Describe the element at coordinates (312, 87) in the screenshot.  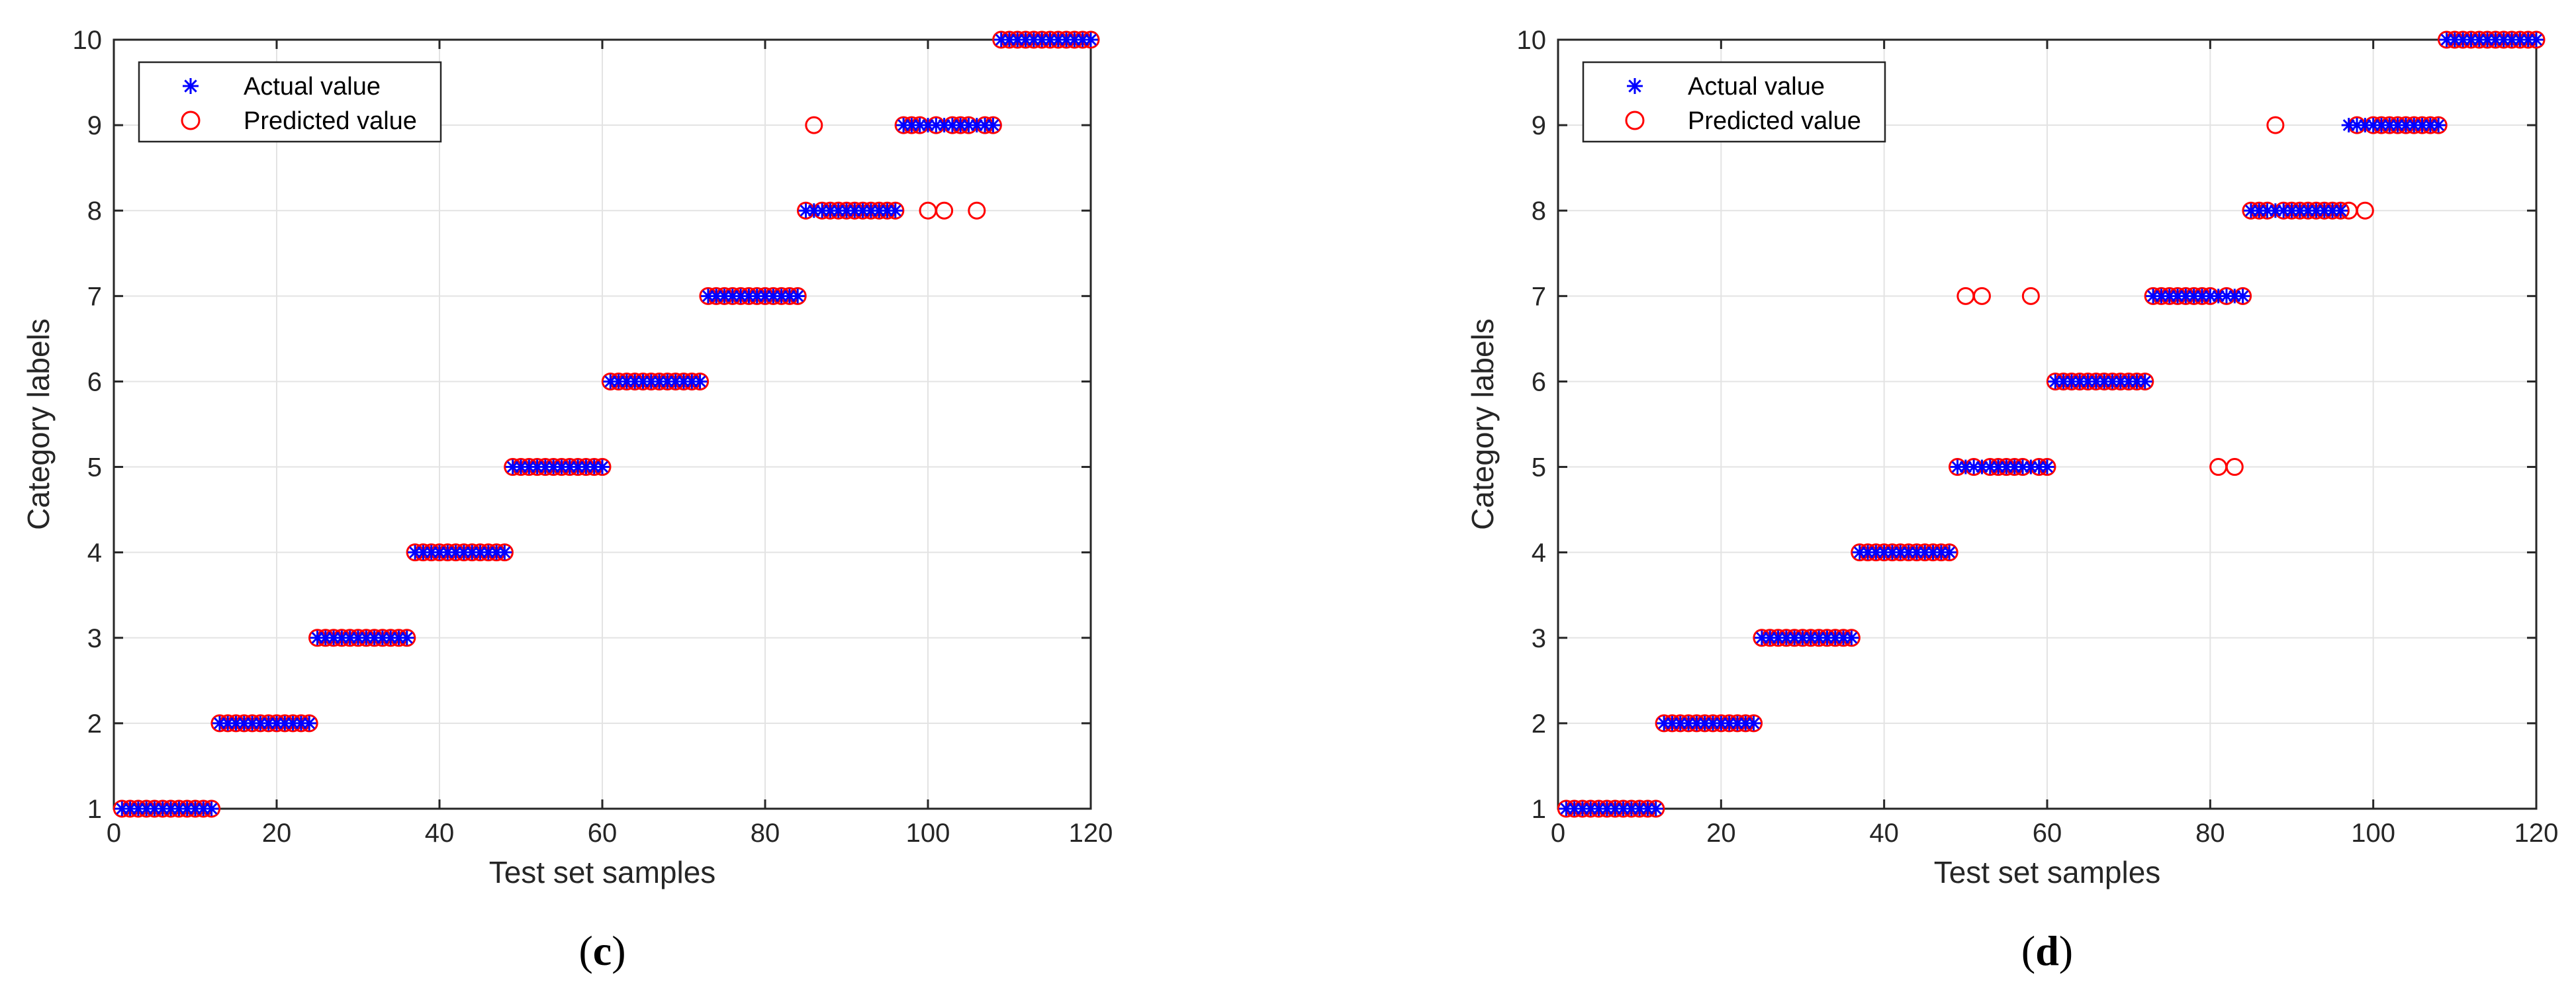
I see `legend-label-actual-c: Actual value` at that location.